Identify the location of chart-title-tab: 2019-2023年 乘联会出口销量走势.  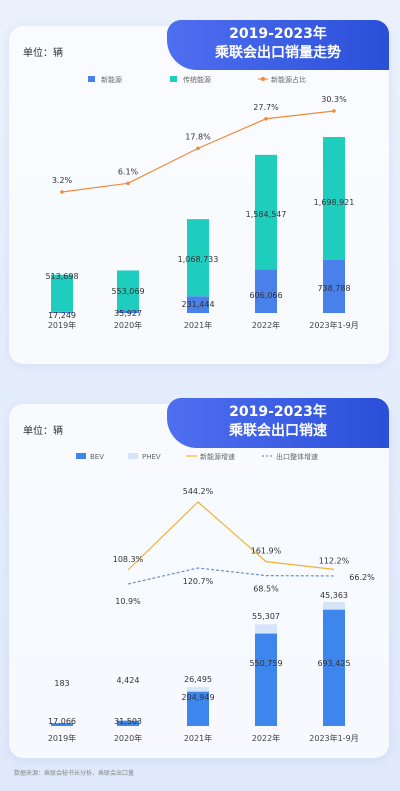
(278, 45).